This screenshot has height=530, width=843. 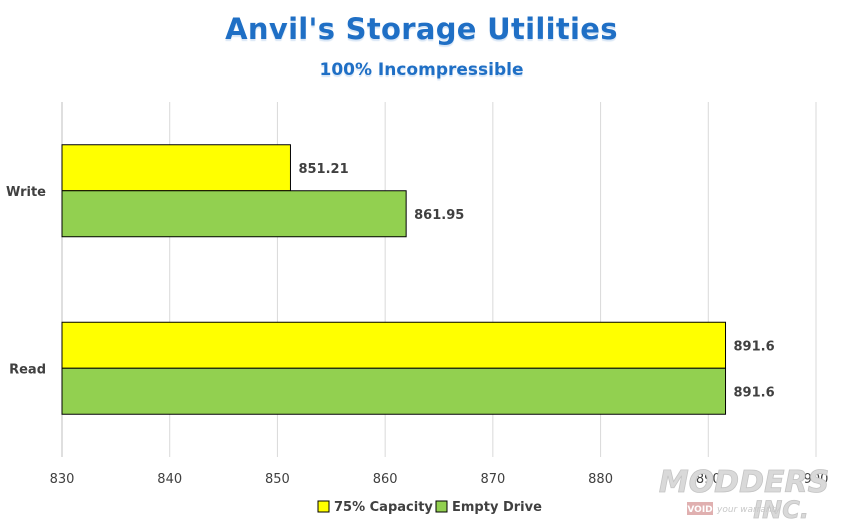 What do you see at coordinates (816, 479) in the screenshot?
I see `x-tick-label: 900` at bounding box center [816, 479].